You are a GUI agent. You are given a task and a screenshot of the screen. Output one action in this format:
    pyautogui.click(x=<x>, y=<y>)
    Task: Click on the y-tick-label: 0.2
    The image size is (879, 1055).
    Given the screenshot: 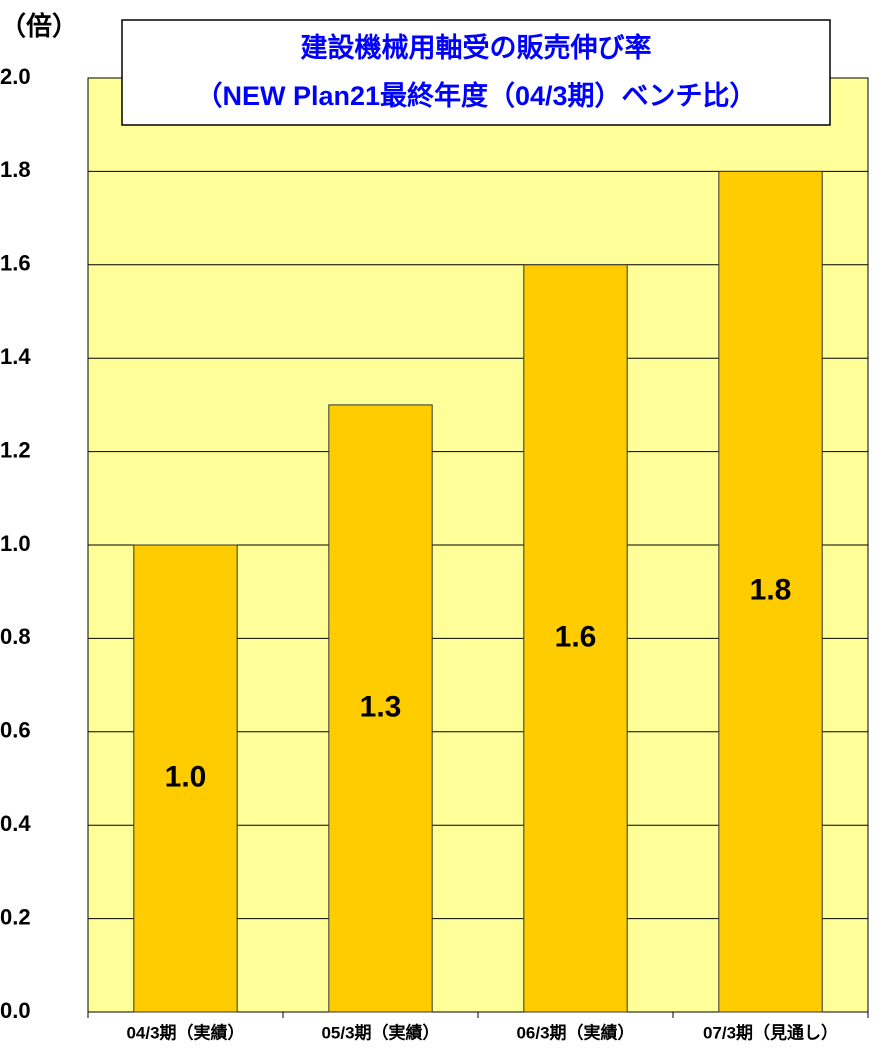 What is the action you would take?
    pyautogui.click(x=15, y=916)
    